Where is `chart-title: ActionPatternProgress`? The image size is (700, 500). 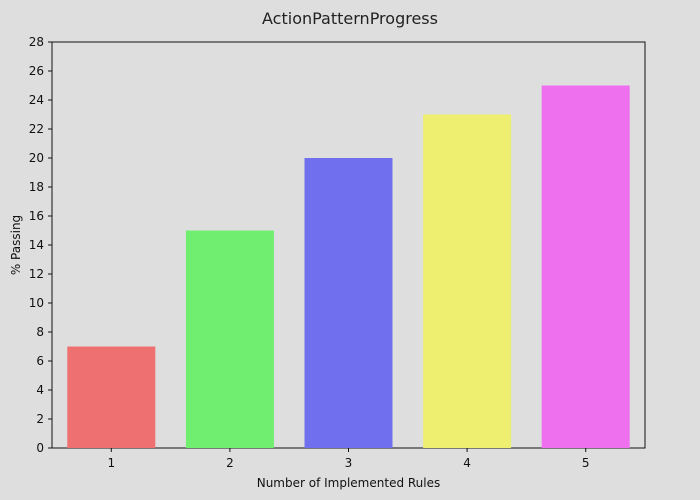
chart-title: ActionPatternProgress is located at coordinates (350, 18).